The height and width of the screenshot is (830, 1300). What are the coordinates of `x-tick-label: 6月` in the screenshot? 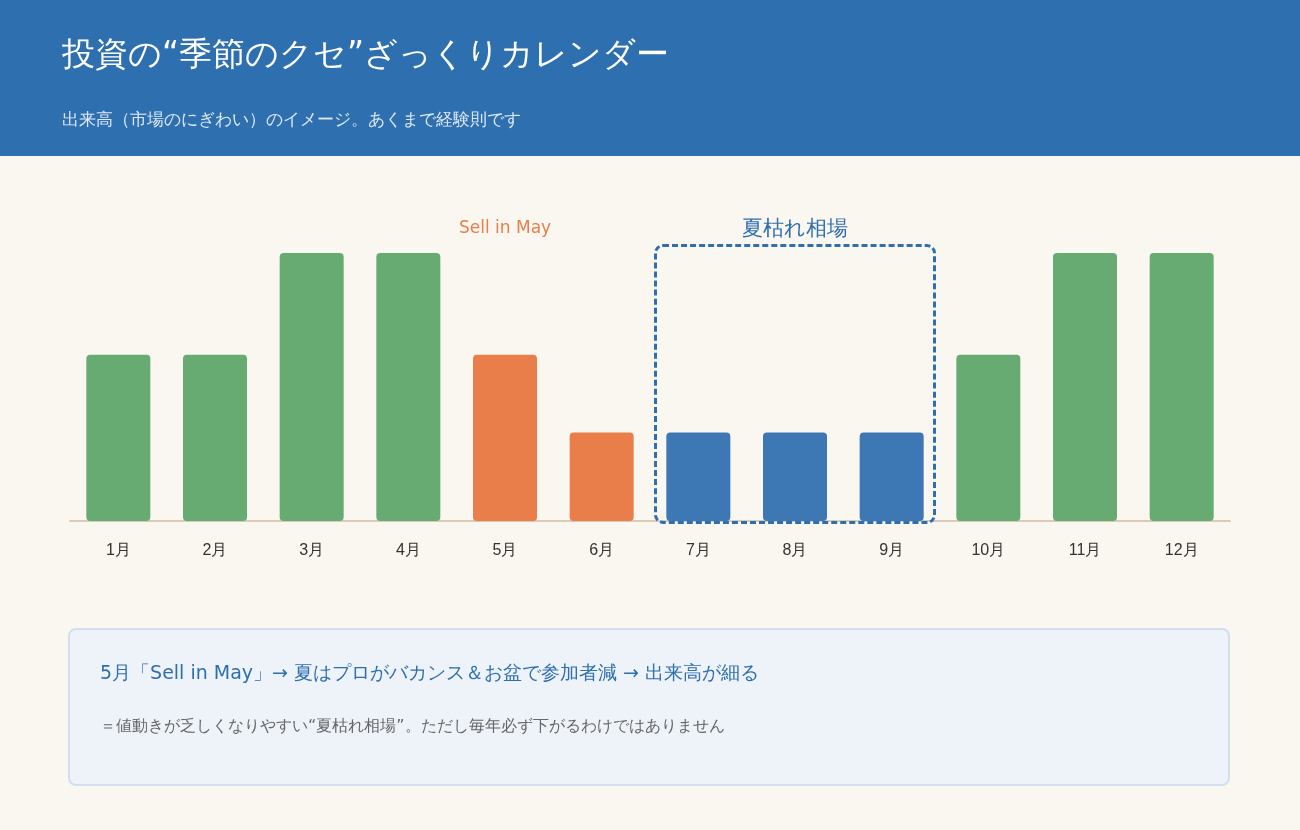 It's located at (602, 549).